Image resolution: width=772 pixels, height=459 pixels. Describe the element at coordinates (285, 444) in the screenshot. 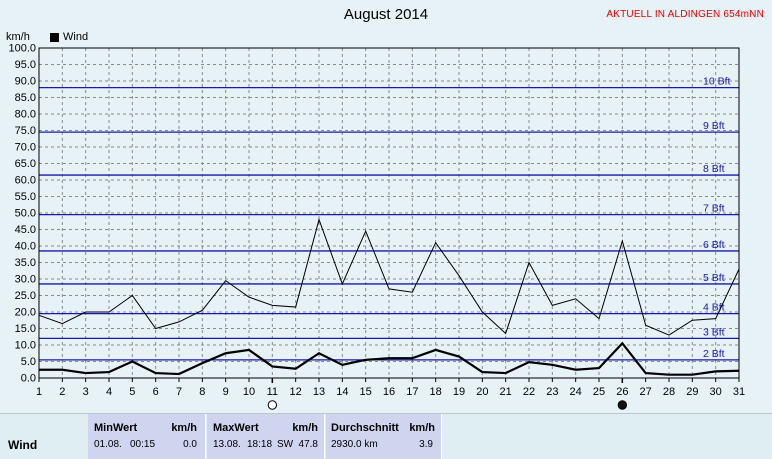

I see `max-direction: SW` at that location.